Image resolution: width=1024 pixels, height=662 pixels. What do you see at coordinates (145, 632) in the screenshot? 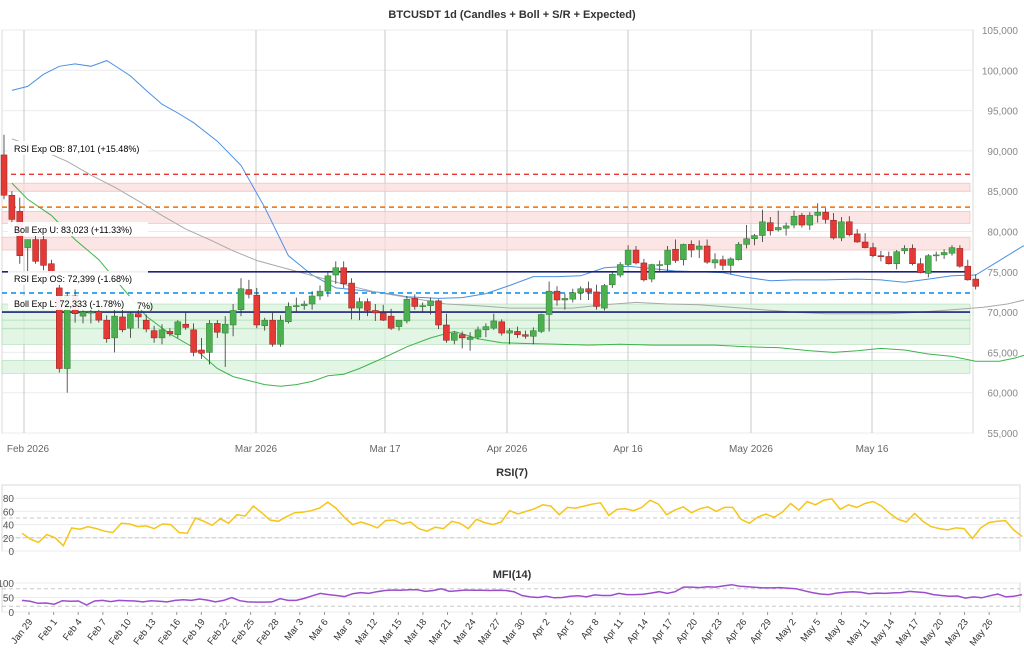
I see `x-tick-label: Feb 13` at bounding box center [145, 632].